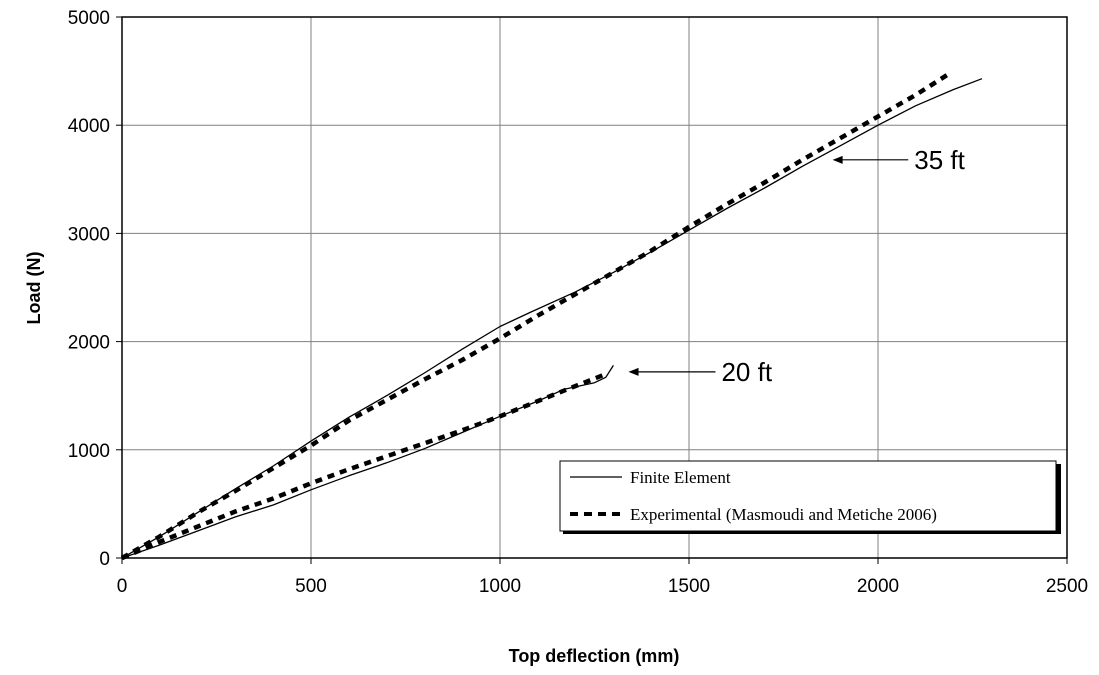 Image resolution: width=1099 pixels, height=675 pixels. Describe the element at coordinates (939, 160) in the screenshot. I see `callout-label: 35 ft` at that location.